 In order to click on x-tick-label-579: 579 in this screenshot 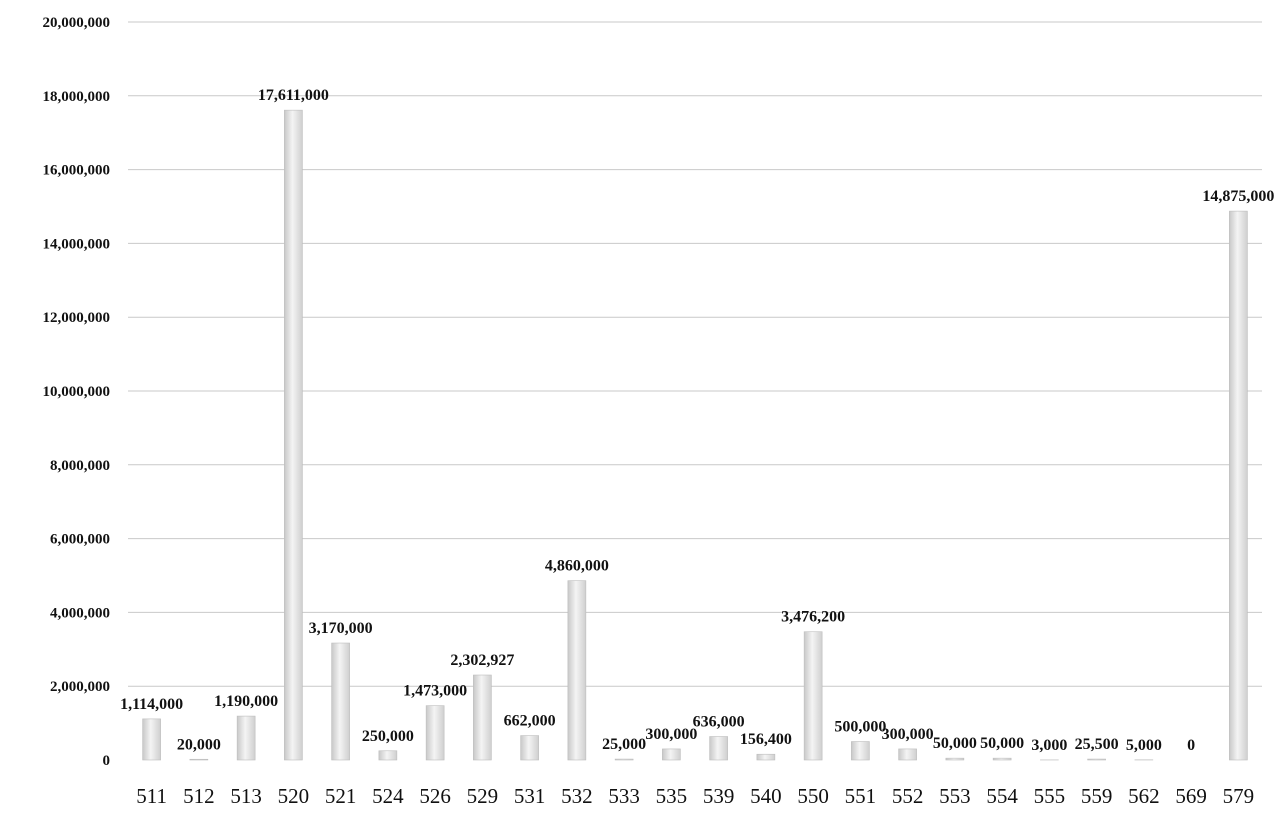, I will do `click(1239, 796)`.